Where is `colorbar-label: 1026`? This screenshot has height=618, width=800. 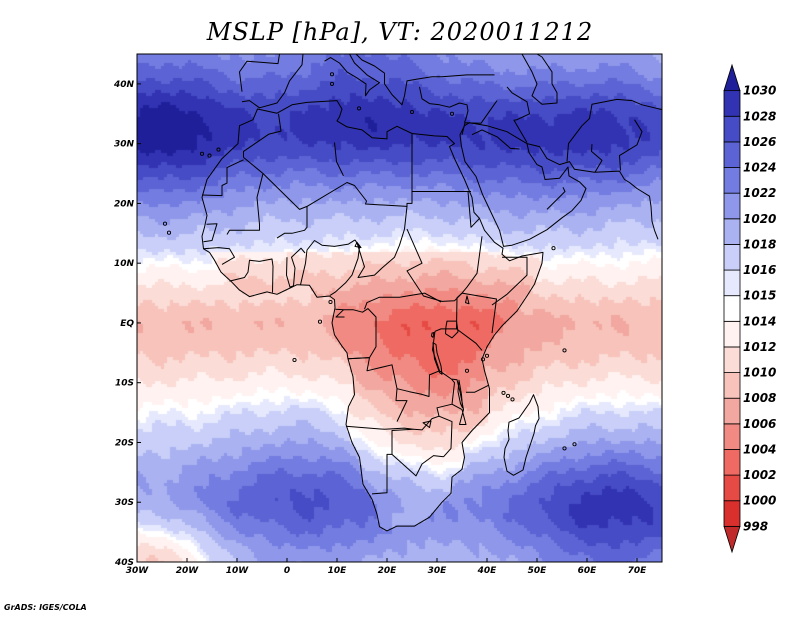 colorbar-label: 1026 is located at coordinates (759, 142).